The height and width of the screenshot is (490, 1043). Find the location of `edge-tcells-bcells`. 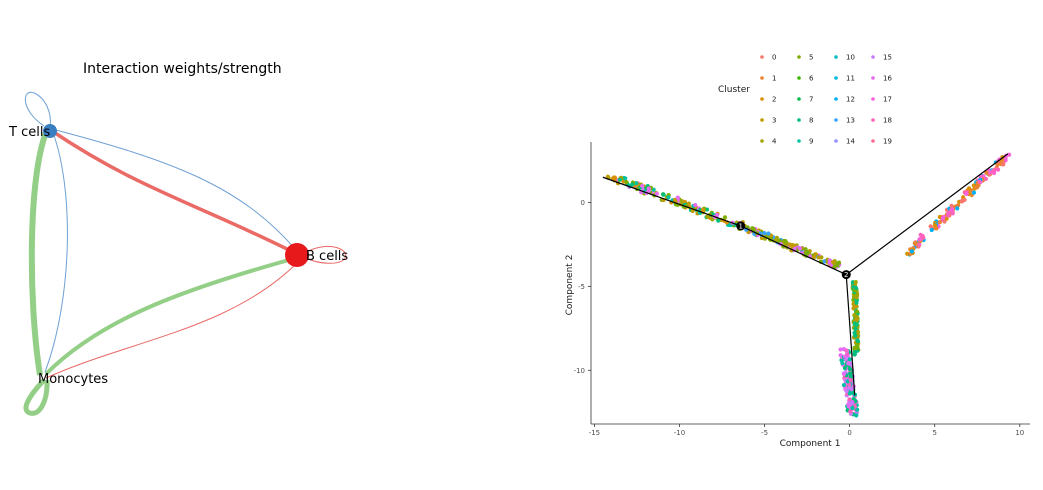

edge-tcells-bcells is located at coordinates (174, 192).